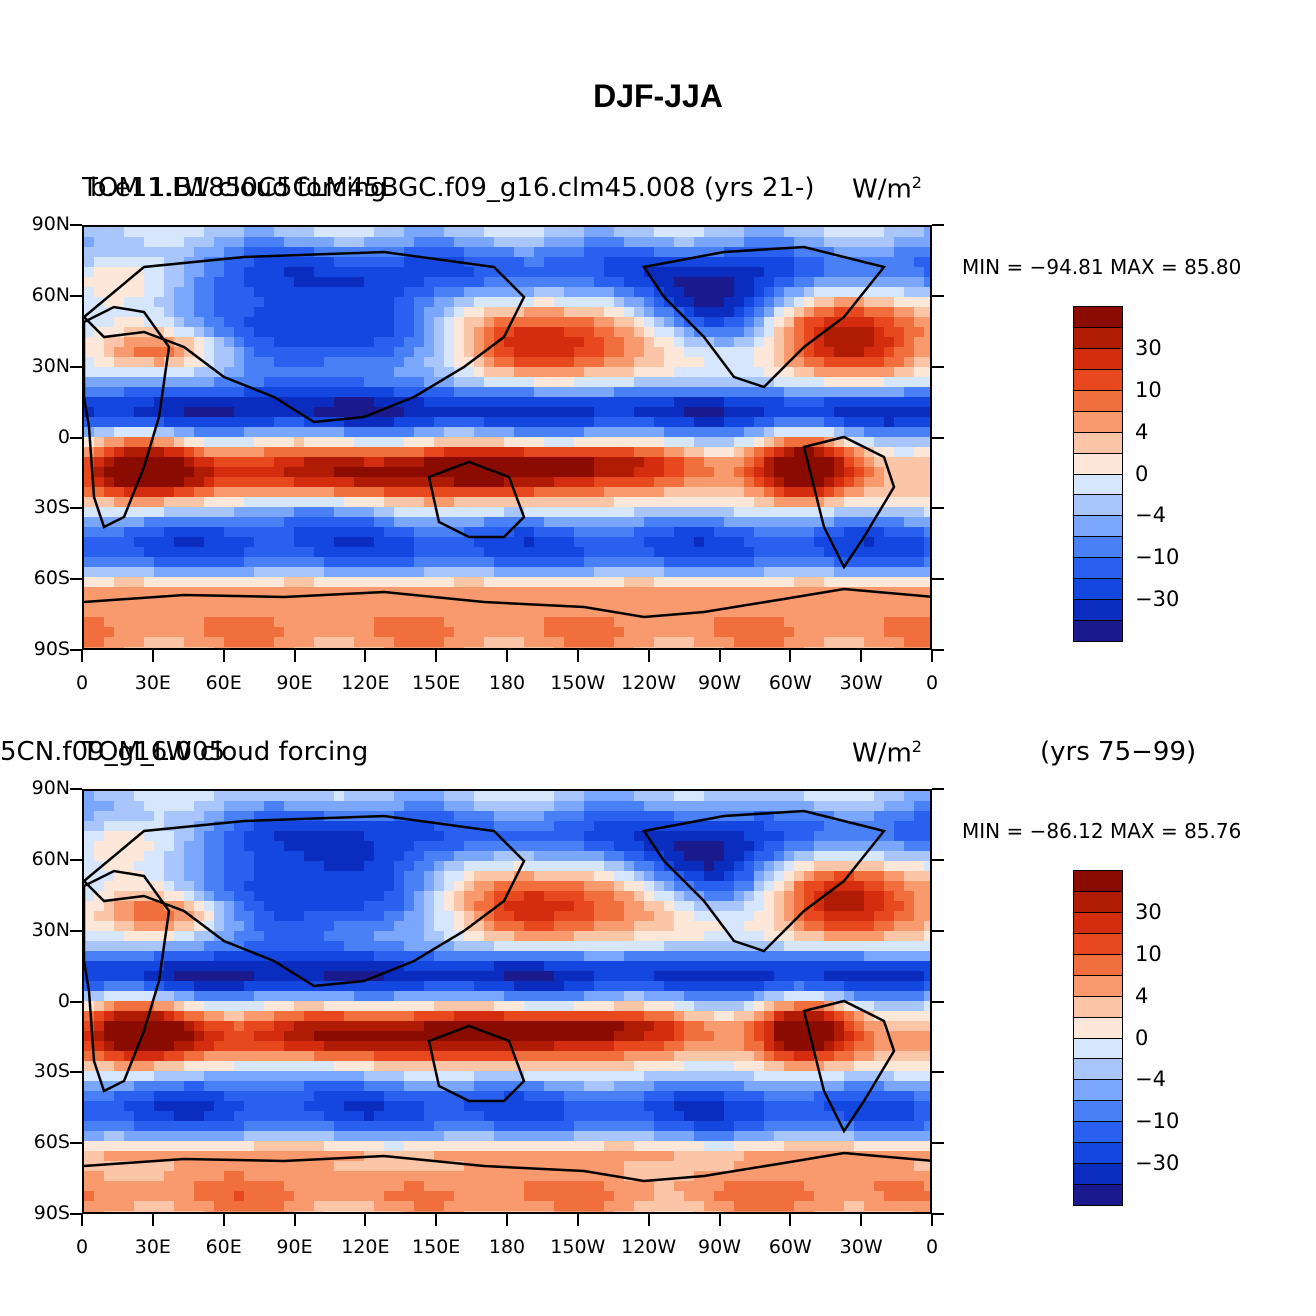 This screenshot has width=1316, height=1316. What do you see at coordinates (1118, 752) in the screenshot?
I see `panel-bottom-years: (yrs 75−99)` at bounding box center [1118, 752].